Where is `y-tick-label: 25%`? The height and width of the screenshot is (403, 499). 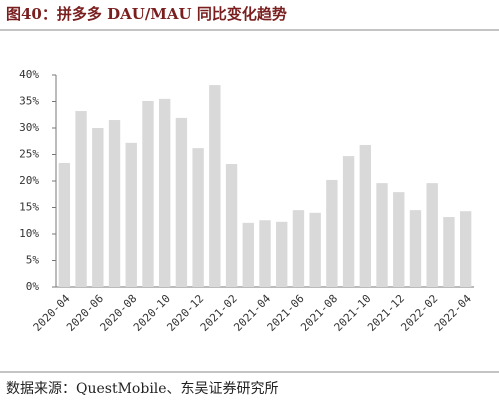 y-tick-label: 25% is located at coordinates (29, 154).